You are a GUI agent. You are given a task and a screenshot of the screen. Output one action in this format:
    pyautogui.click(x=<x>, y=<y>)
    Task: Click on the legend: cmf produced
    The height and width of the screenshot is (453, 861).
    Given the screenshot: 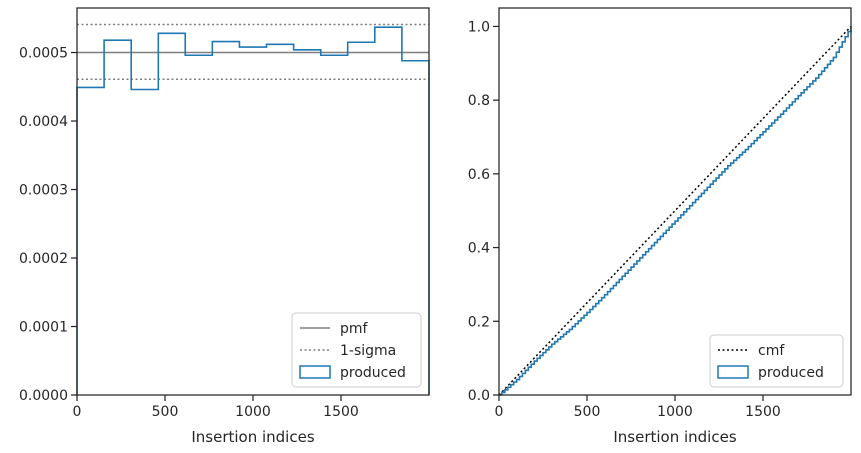 What is the action you would take?
    pyautogui.click(x=776, y=361)
    